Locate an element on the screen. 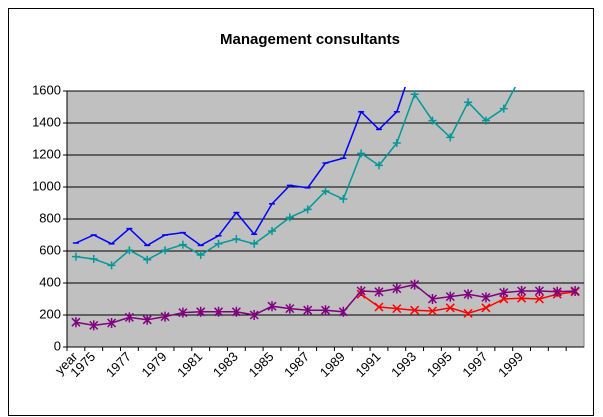 The image size is (603, 417). y-tick-label: 1600 is located at coordinates (46, 89).